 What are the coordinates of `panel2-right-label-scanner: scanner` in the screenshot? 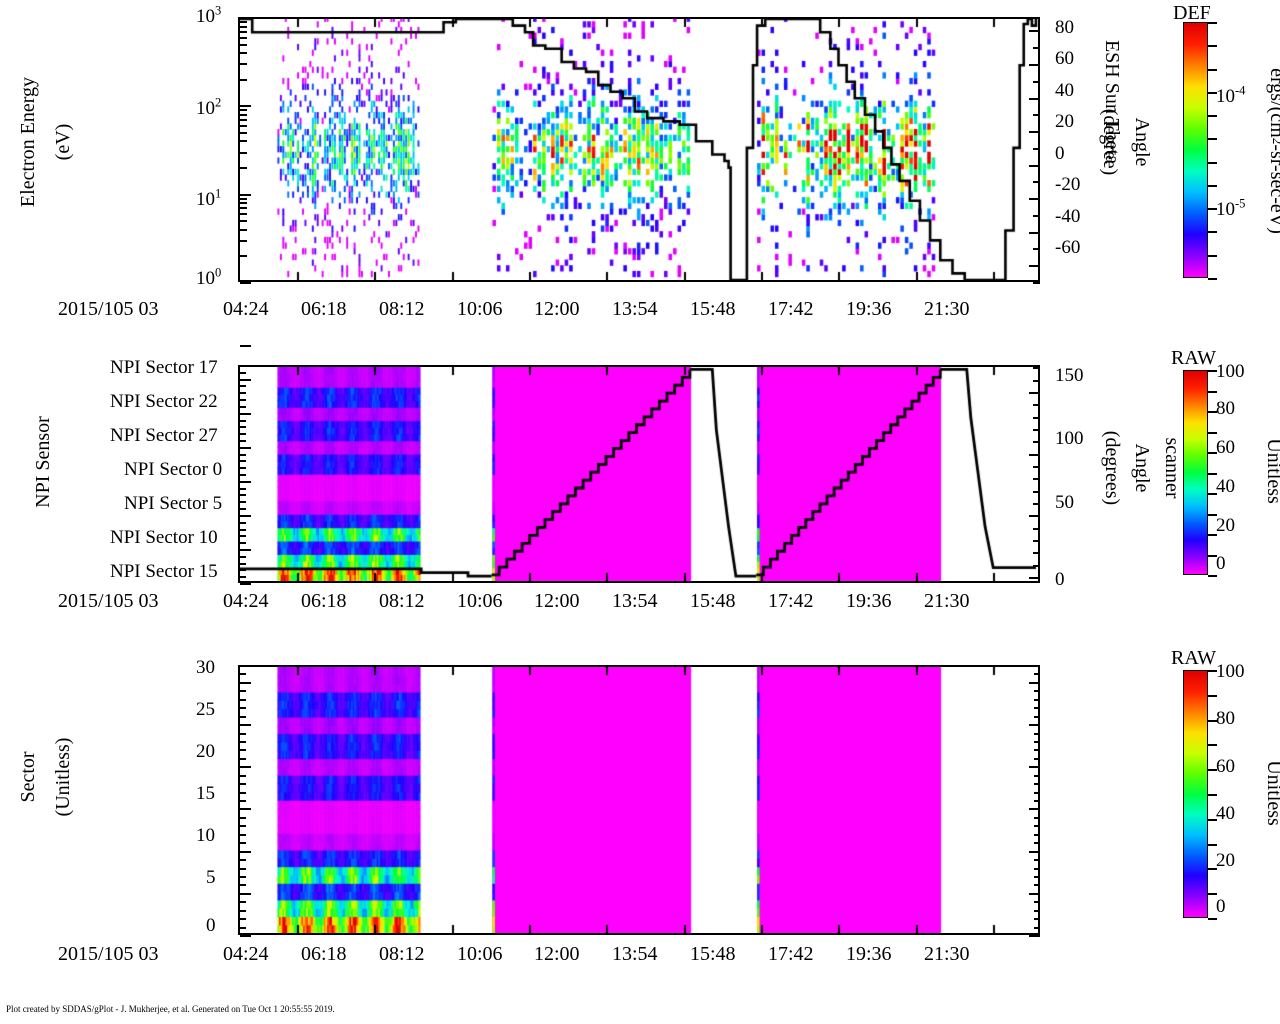 It's located at (1172, 468).